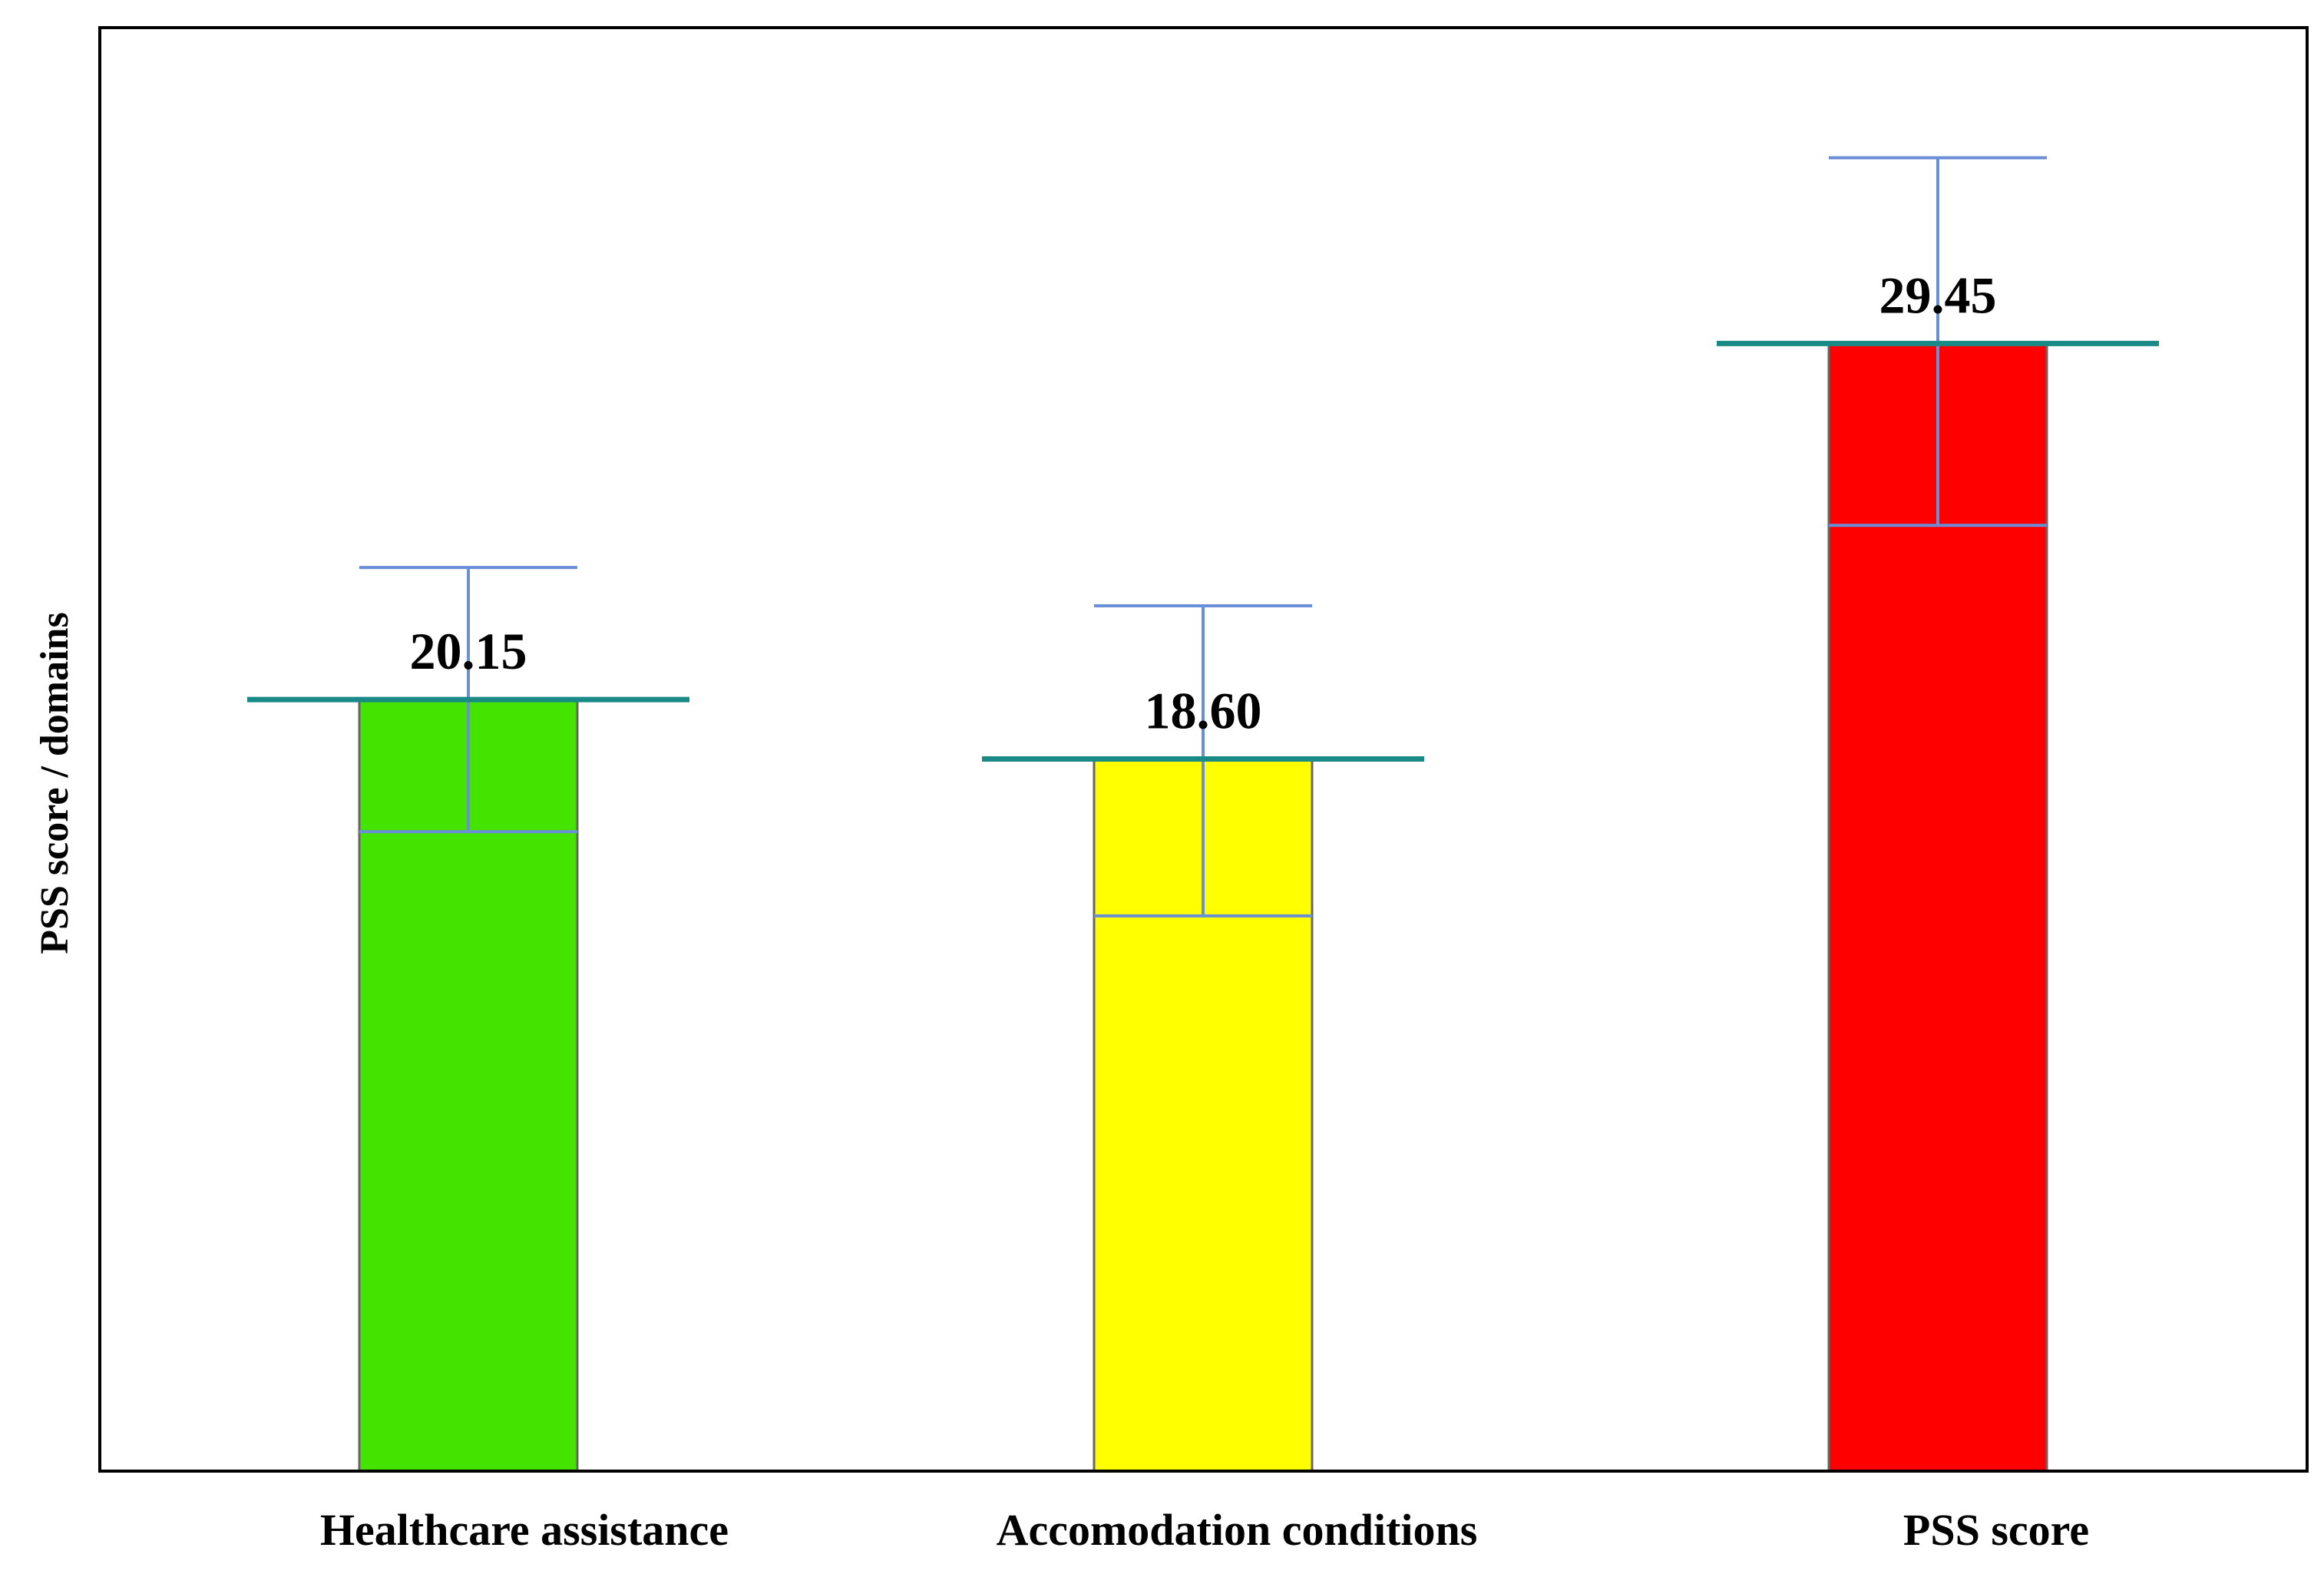 Image resolution: width=2324 pixels, height=1574 pixels. I want to click on y-axis-title: PSS score / domains, so click(55, 783).